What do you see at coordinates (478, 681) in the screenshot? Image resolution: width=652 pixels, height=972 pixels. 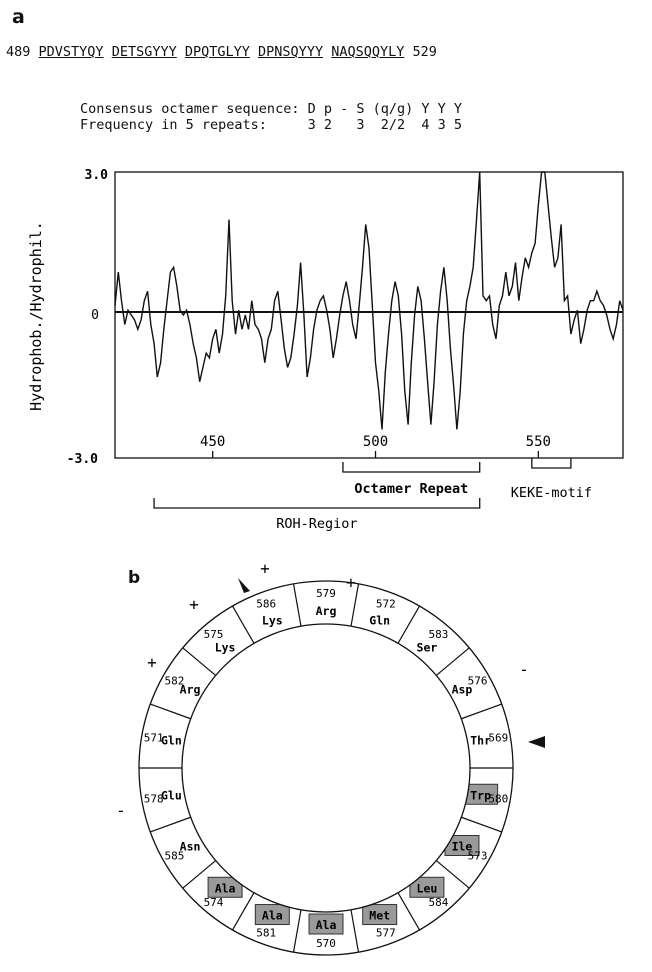 I see `residue-number: 576` at bounding box center [478, 681].